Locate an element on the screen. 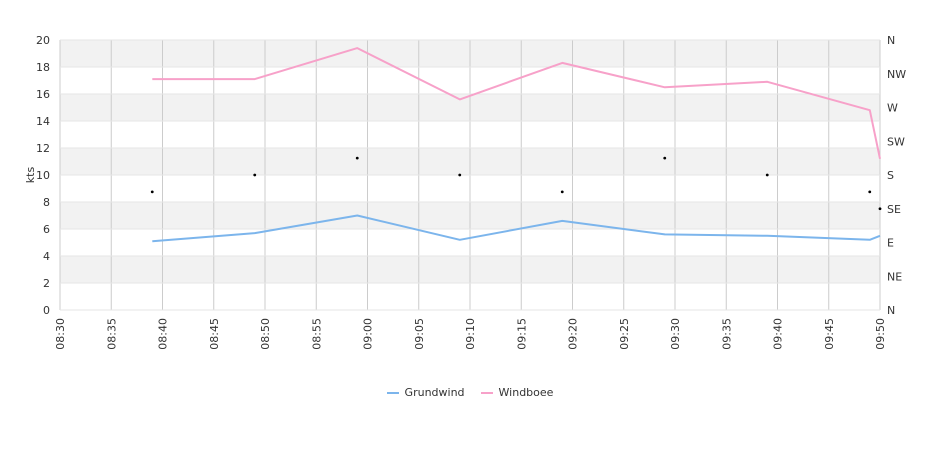 The width and height of the screenshot is (940, 450). y-tick-label: 4 is located at coordinates (46, 256).